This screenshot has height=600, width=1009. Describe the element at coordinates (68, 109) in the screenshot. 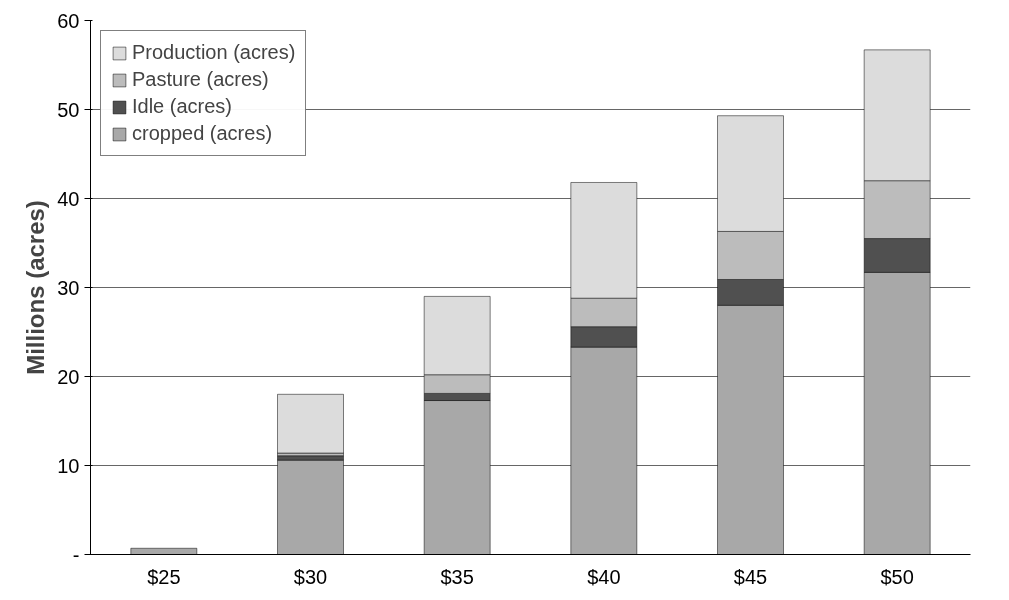

I see `y-tick-label: 50` at that location.